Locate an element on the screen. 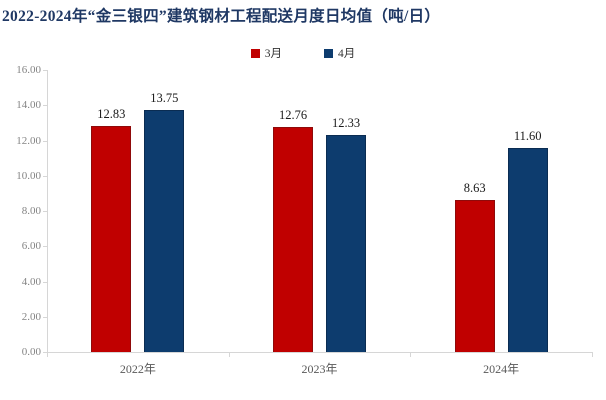 The image size is (606, 400). legend-item-march: 3月 is located at coordinates (266, 53).